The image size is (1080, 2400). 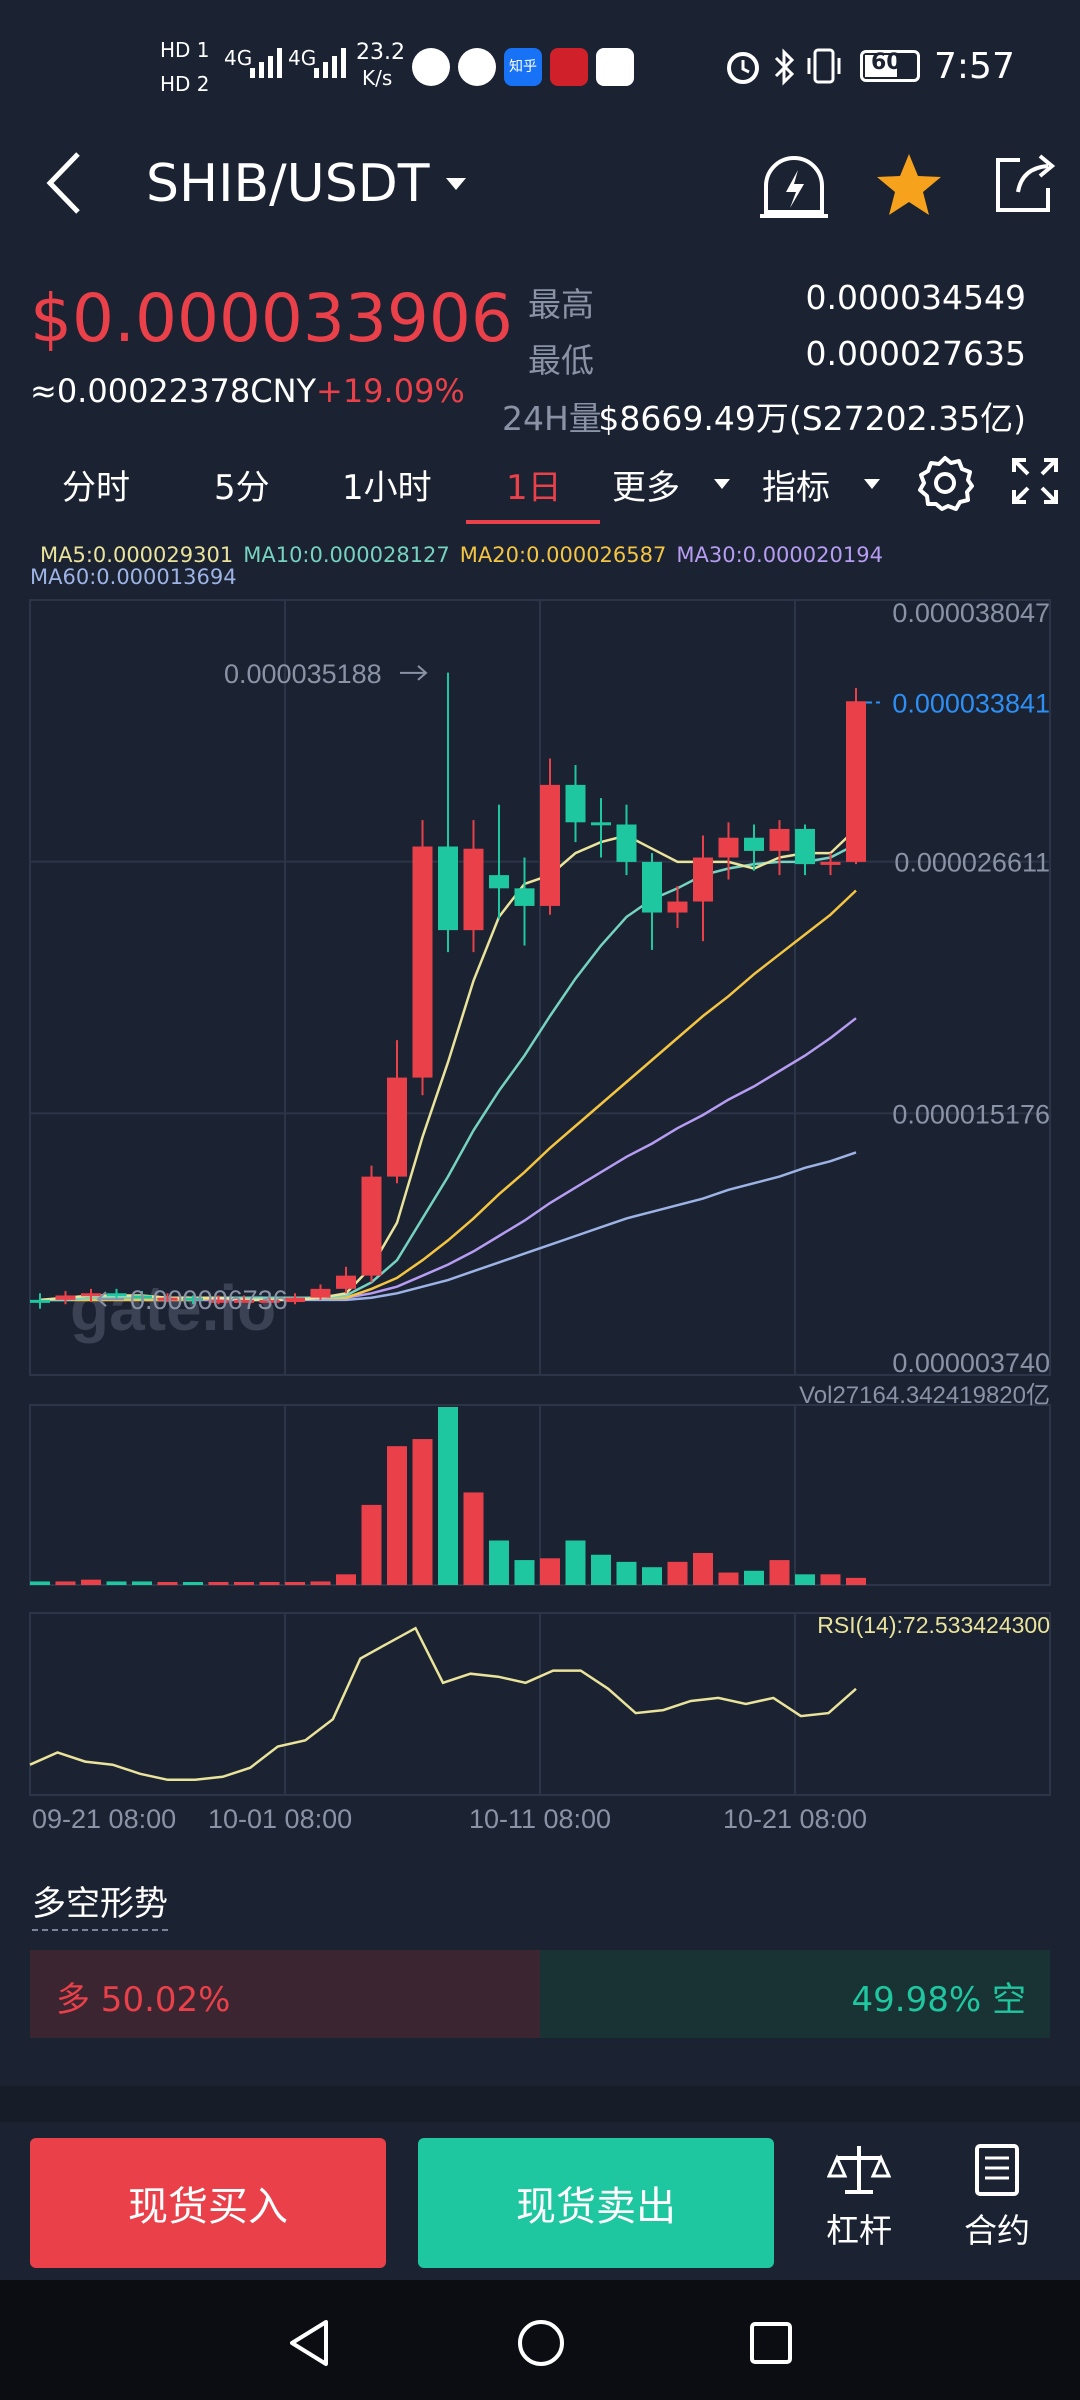 What do you see at coordinates (173, 1308) in the screenshot?
I see `gate-watermark: gate.io` at bounding box center [173, 1308].